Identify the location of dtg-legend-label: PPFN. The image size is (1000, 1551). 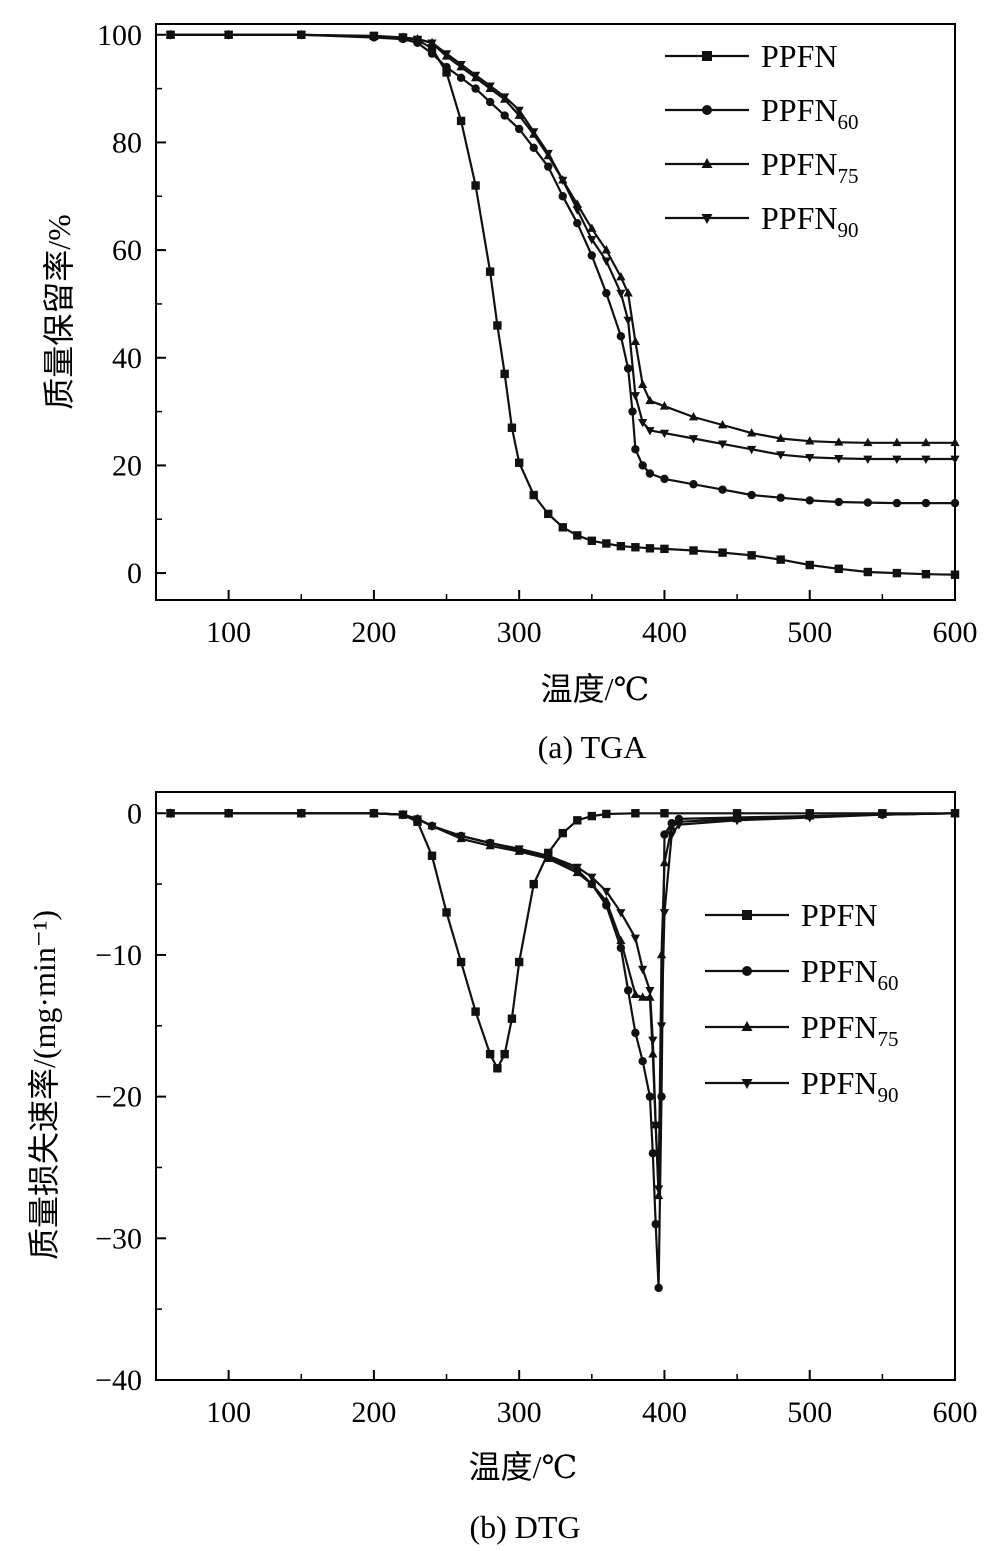
(839, 915).